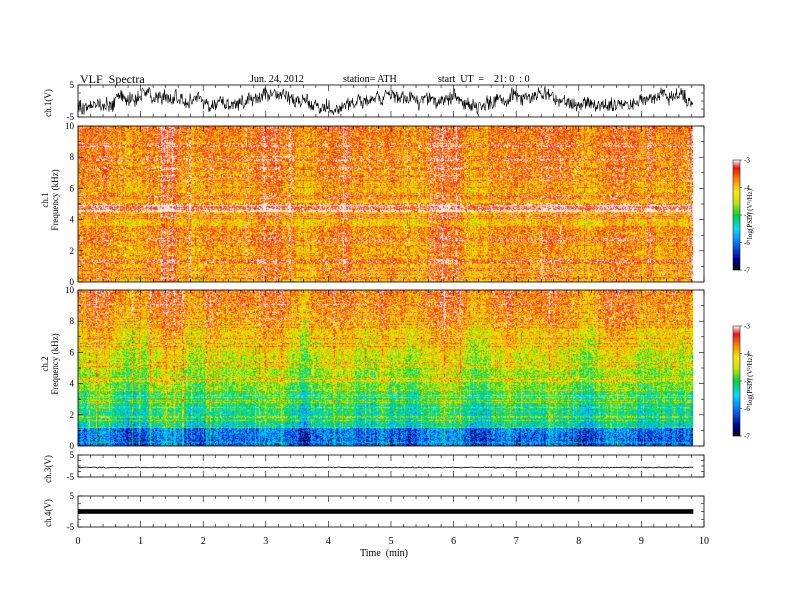 Image resolution: width=792 pixels, height=612 pixels. I want to click on colorbar2-tick-label: -6, so click(747, 409).